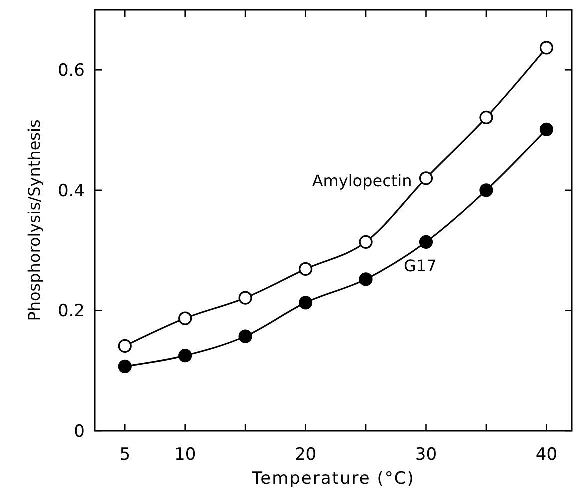 This screenshot has height=492, width=575. Describe the element at coordinates (420, 266) in the screenshot. I see `series-label: G17` at that location.